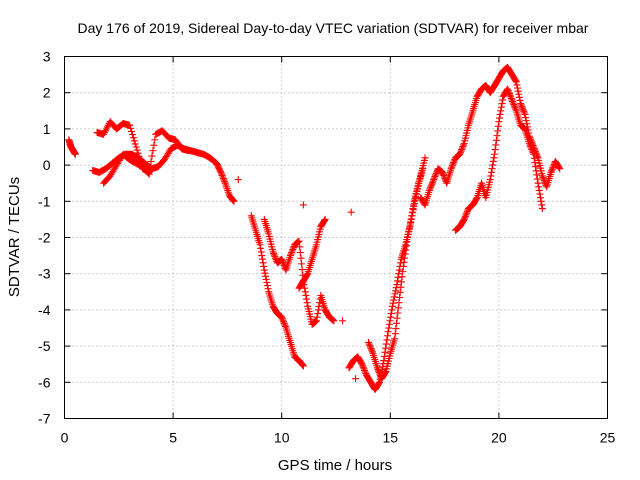 This screenshot has height=480, width=640. I want to click on y-tick-label: -1, so click(44, 201).